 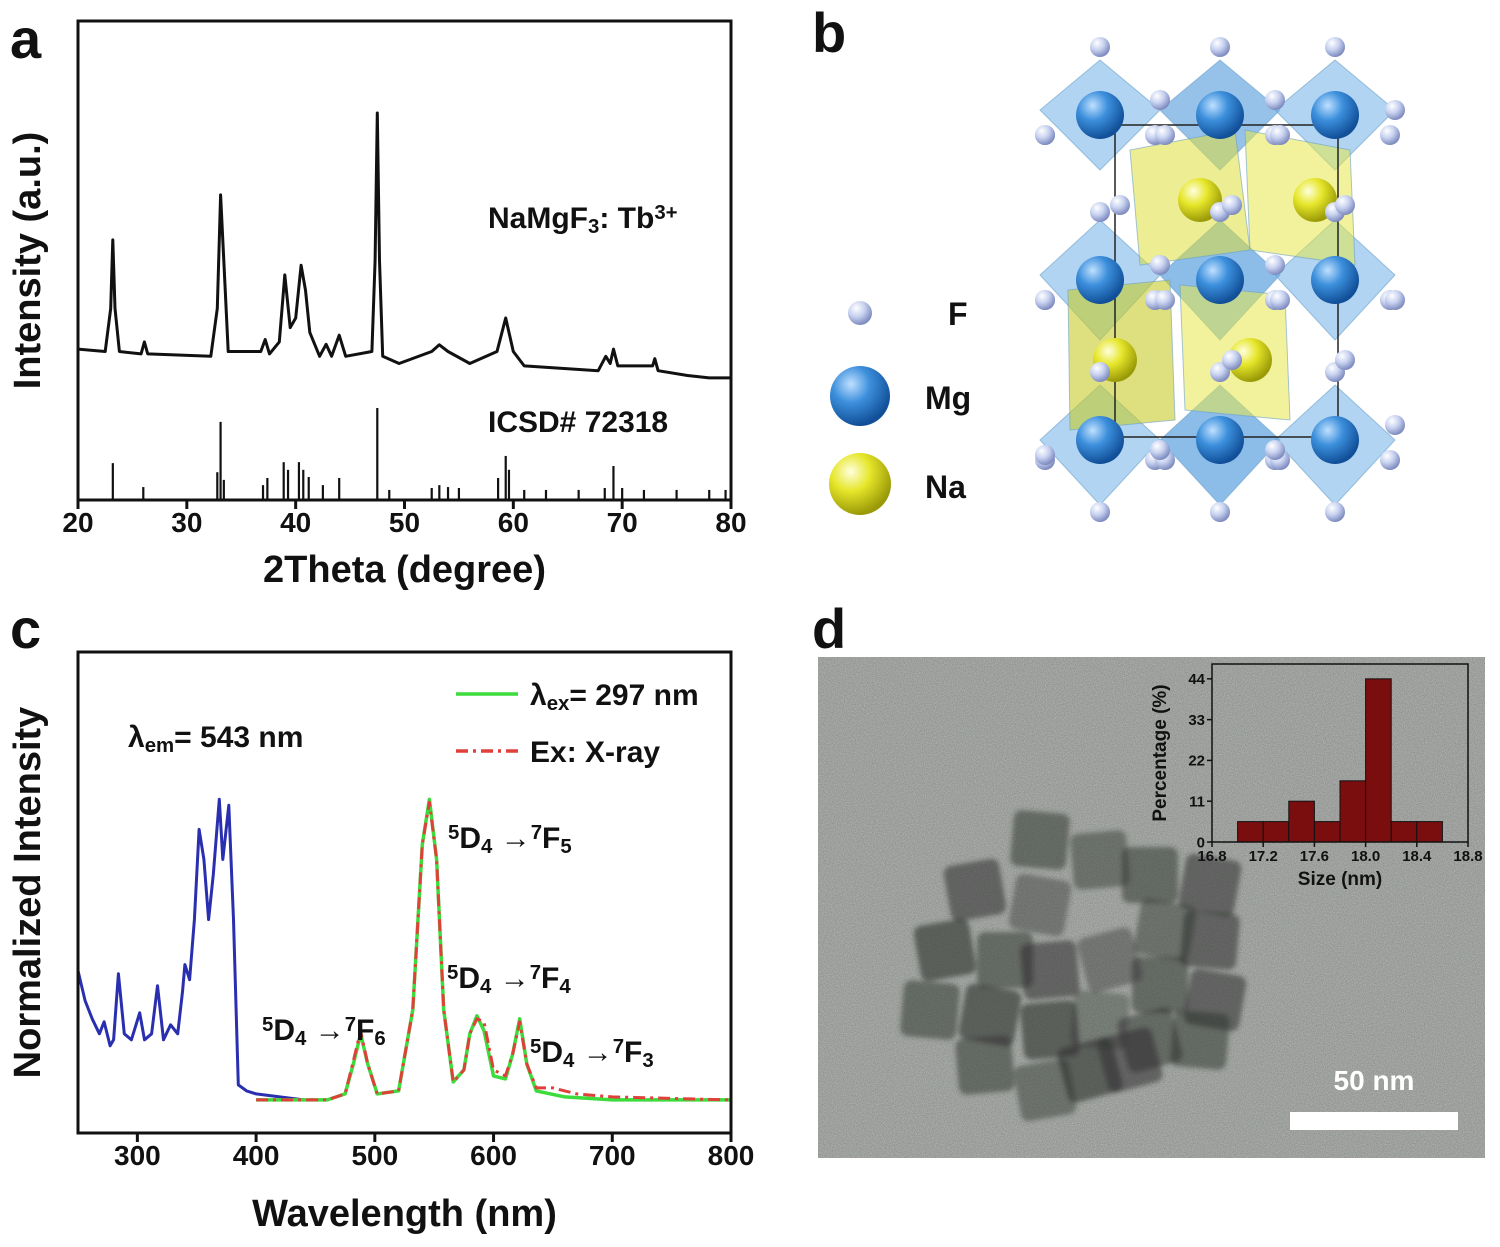 What do you see at coordinates (535, 973) in the screenshot?
I see `text-part: 7` at bounding box center [535, 973].